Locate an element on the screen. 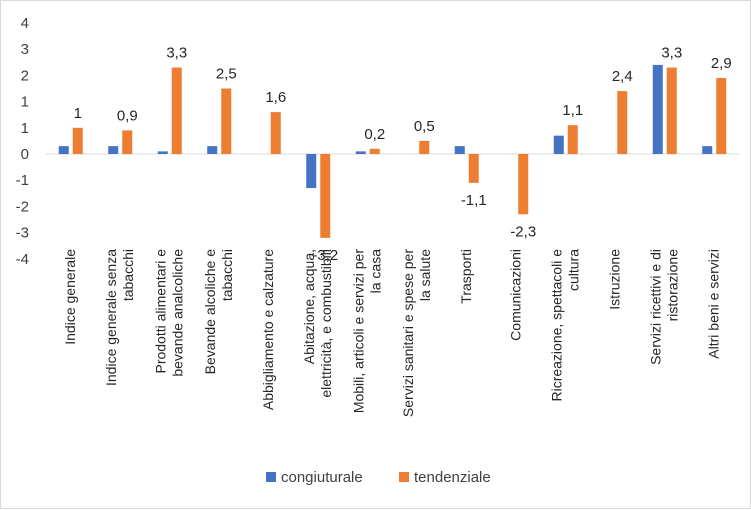  legend-swatch-tendenziale is located at coordinates (404, 477).